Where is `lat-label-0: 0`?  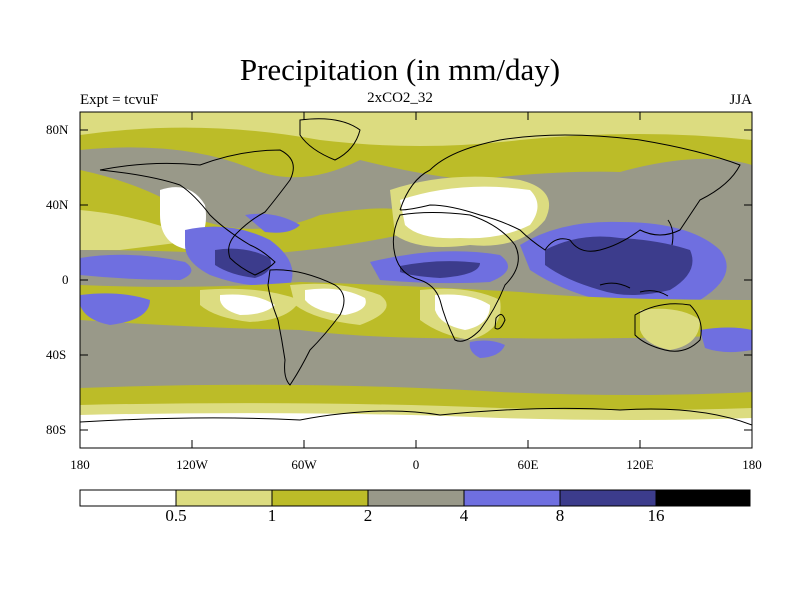
lat-label-0: 0 is located at coordinates (65, 279).